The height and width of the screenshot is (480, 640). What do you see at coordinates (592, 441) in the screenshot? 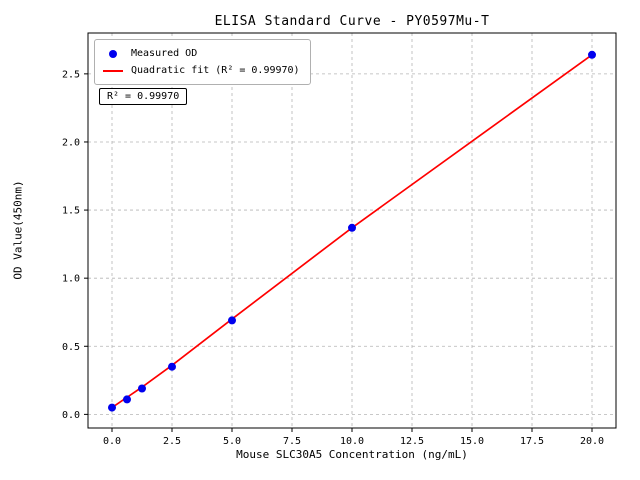
I see `svg-text: 20.0` at bounding box center [592, 441].